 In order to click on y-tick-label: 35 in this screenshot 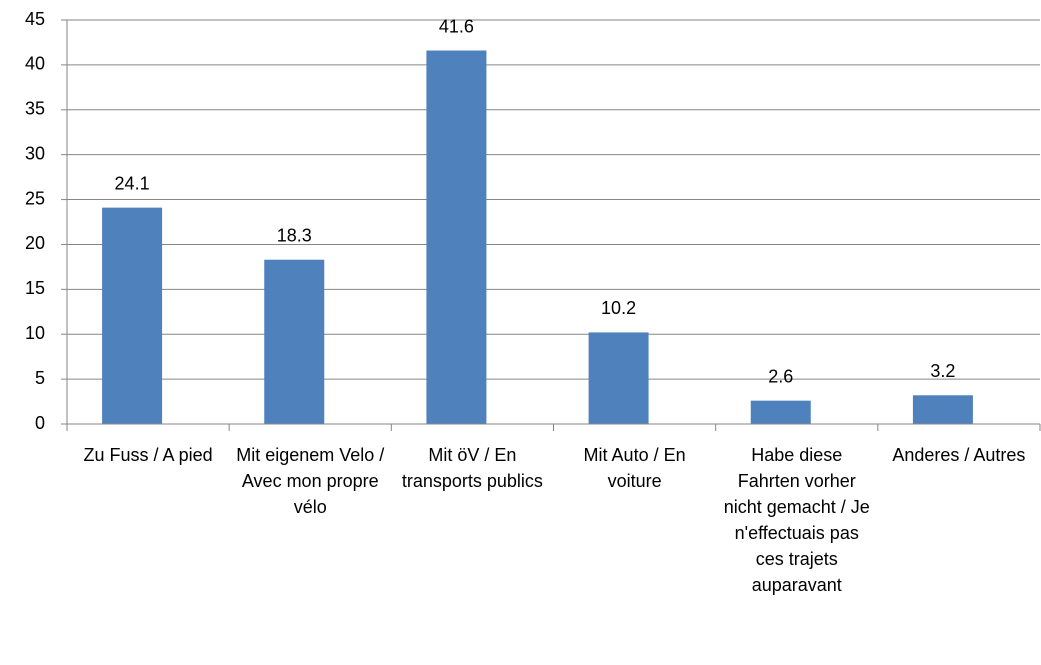, I will do `click(35, 109)`.